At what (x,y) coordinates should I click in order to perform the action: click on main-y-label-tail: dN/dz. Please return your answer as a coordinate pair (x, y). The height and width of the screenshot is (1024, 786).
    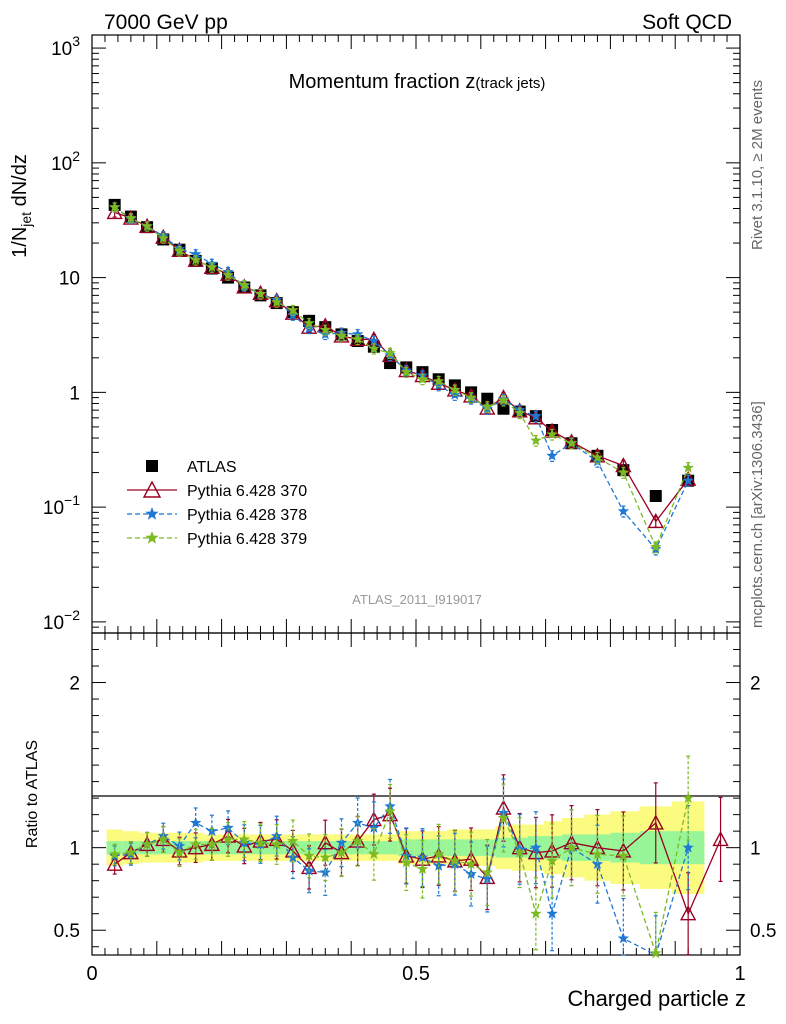
    Looking at the image, I should click on (20, 183).